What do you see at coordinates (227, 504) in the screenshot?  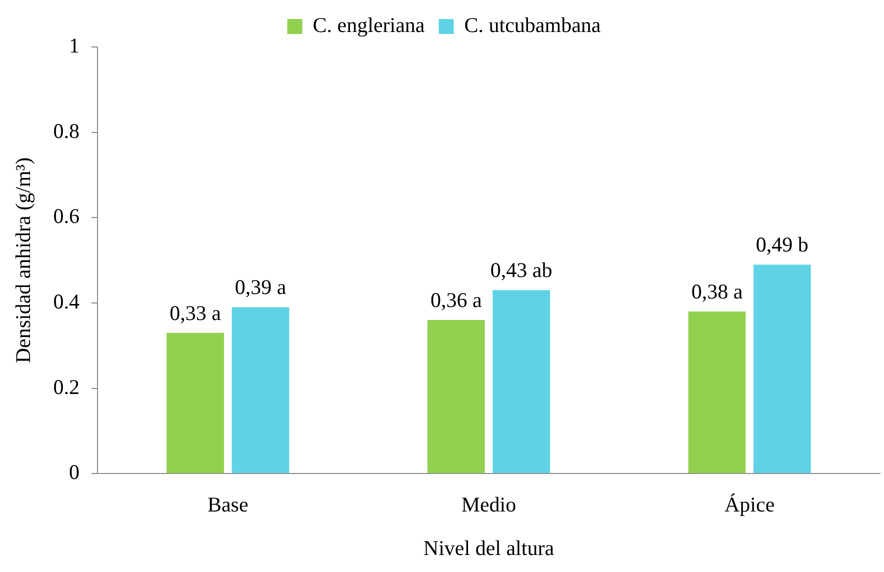 I see `x-tick-label: Base` at bounding box center [227, 504].